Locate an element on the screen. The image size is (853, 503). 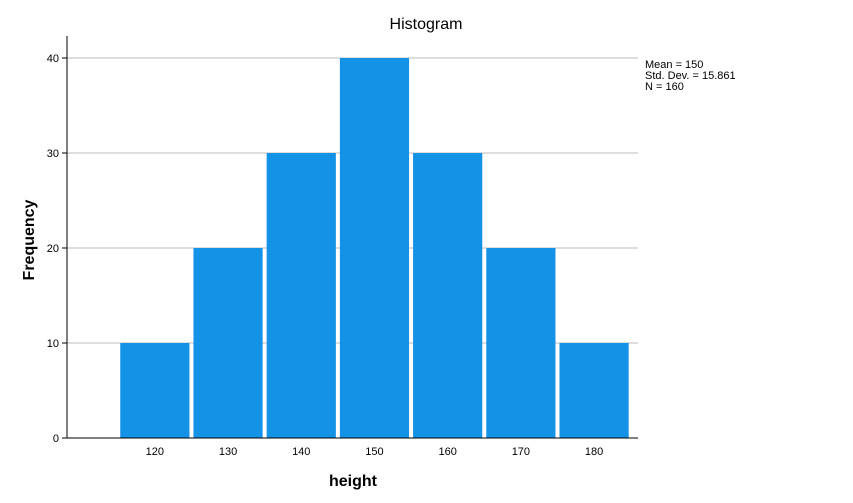
y-tick-label: 20 is located at coordinates (53, 249).